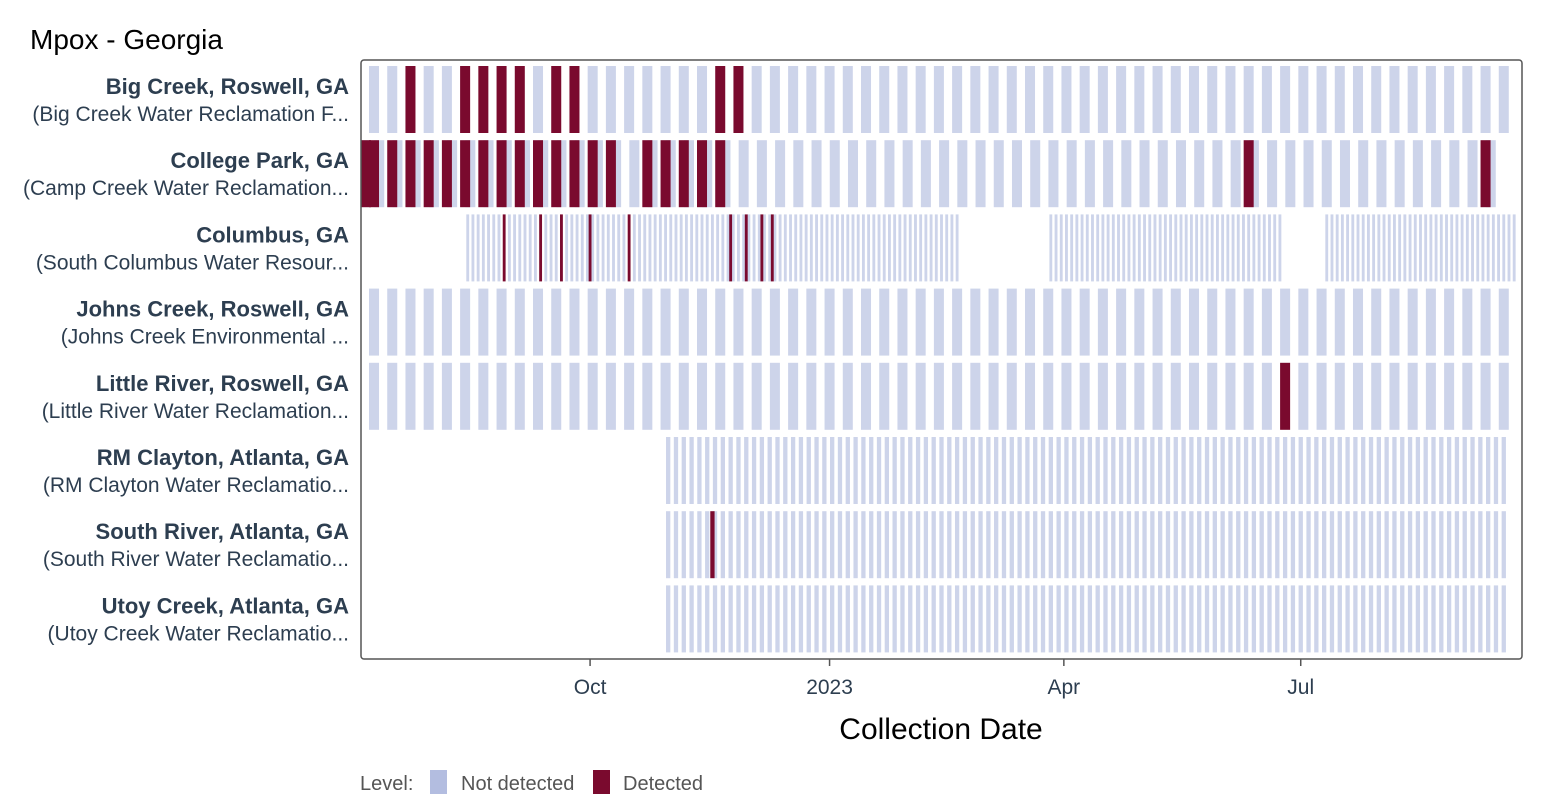 This screenshot has width=1562, height=808. I want to click on legend-label-not-detected: Not detected, so click(517, 784).